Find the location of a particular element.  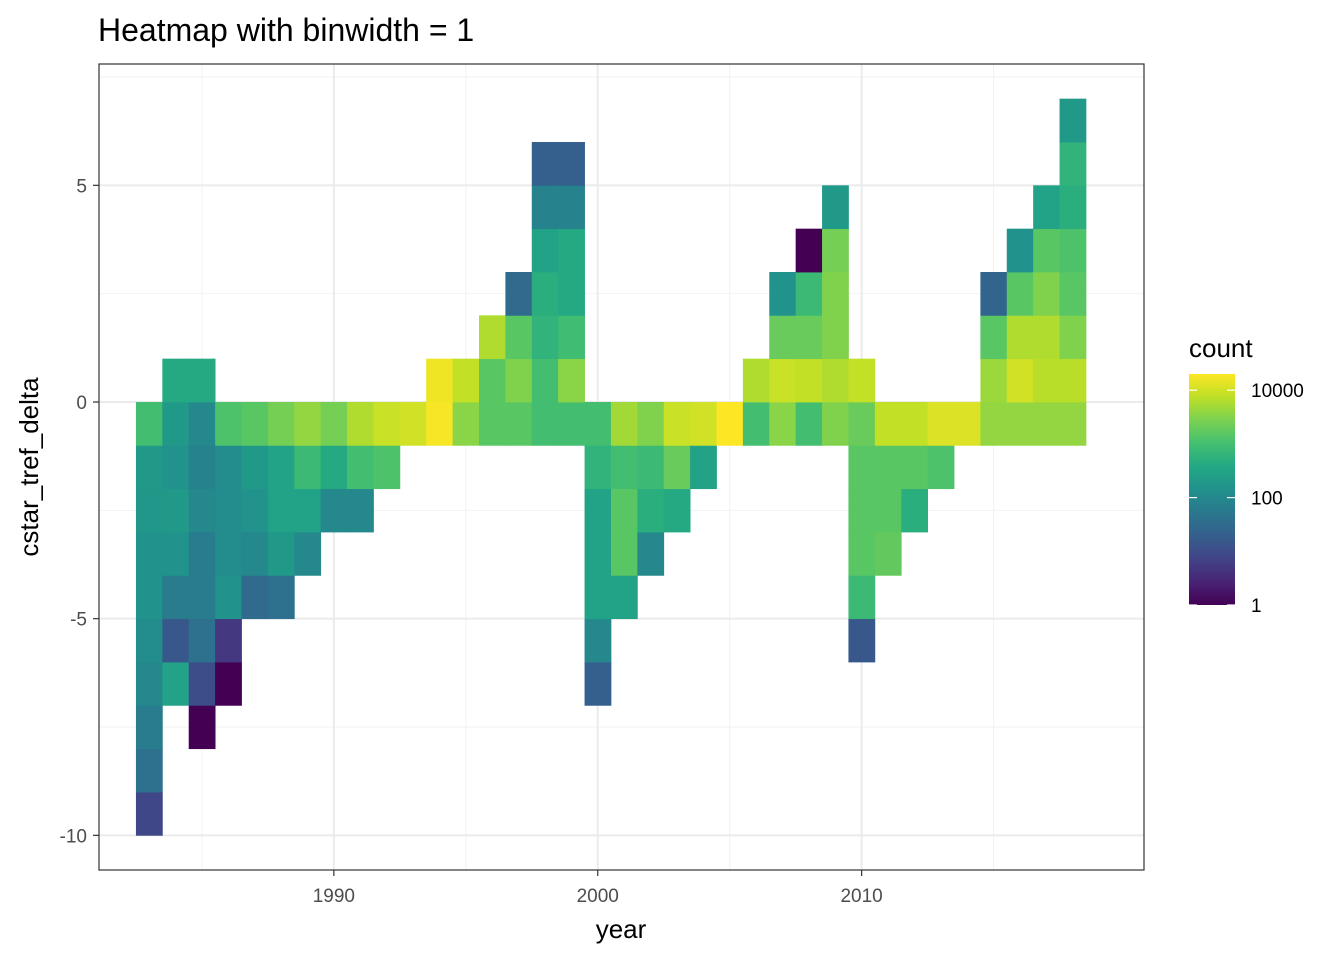

chart-title: Heatmap with binwidth = 1 is located at coordinates (286, 30).